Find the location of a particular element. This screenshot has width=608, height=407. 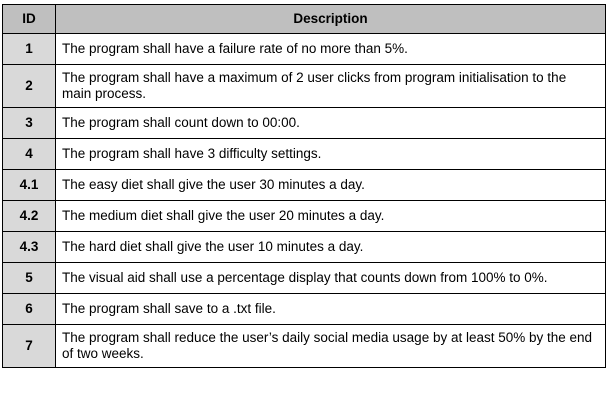

requirement-id: 4.3 is located at coordinates (29, 247).